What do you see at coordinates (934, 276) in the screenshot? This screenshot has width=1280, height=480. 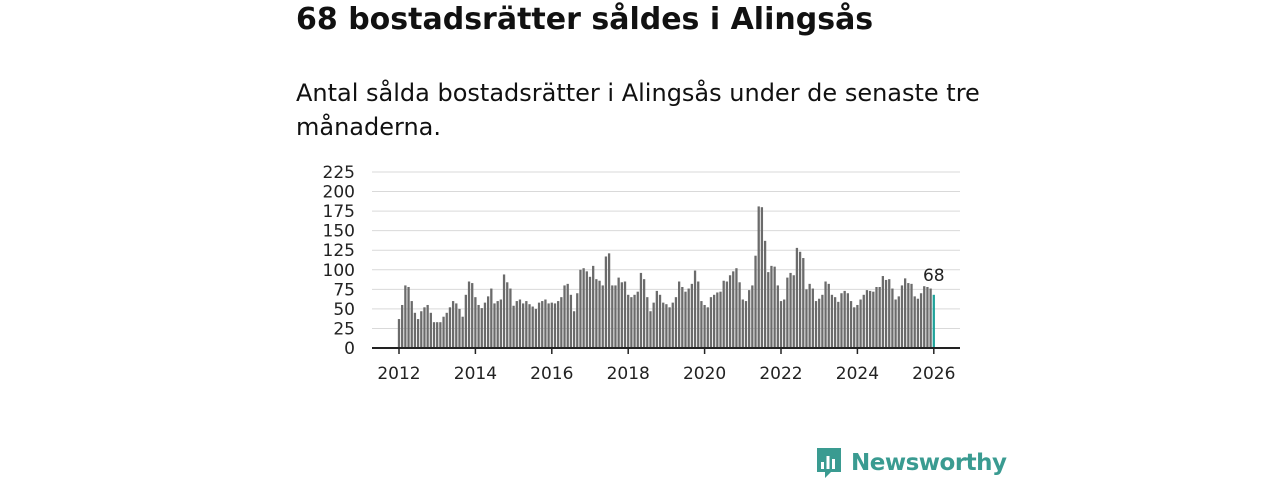 I see `latest-value-label: 68` at bounding box center [934, 276].